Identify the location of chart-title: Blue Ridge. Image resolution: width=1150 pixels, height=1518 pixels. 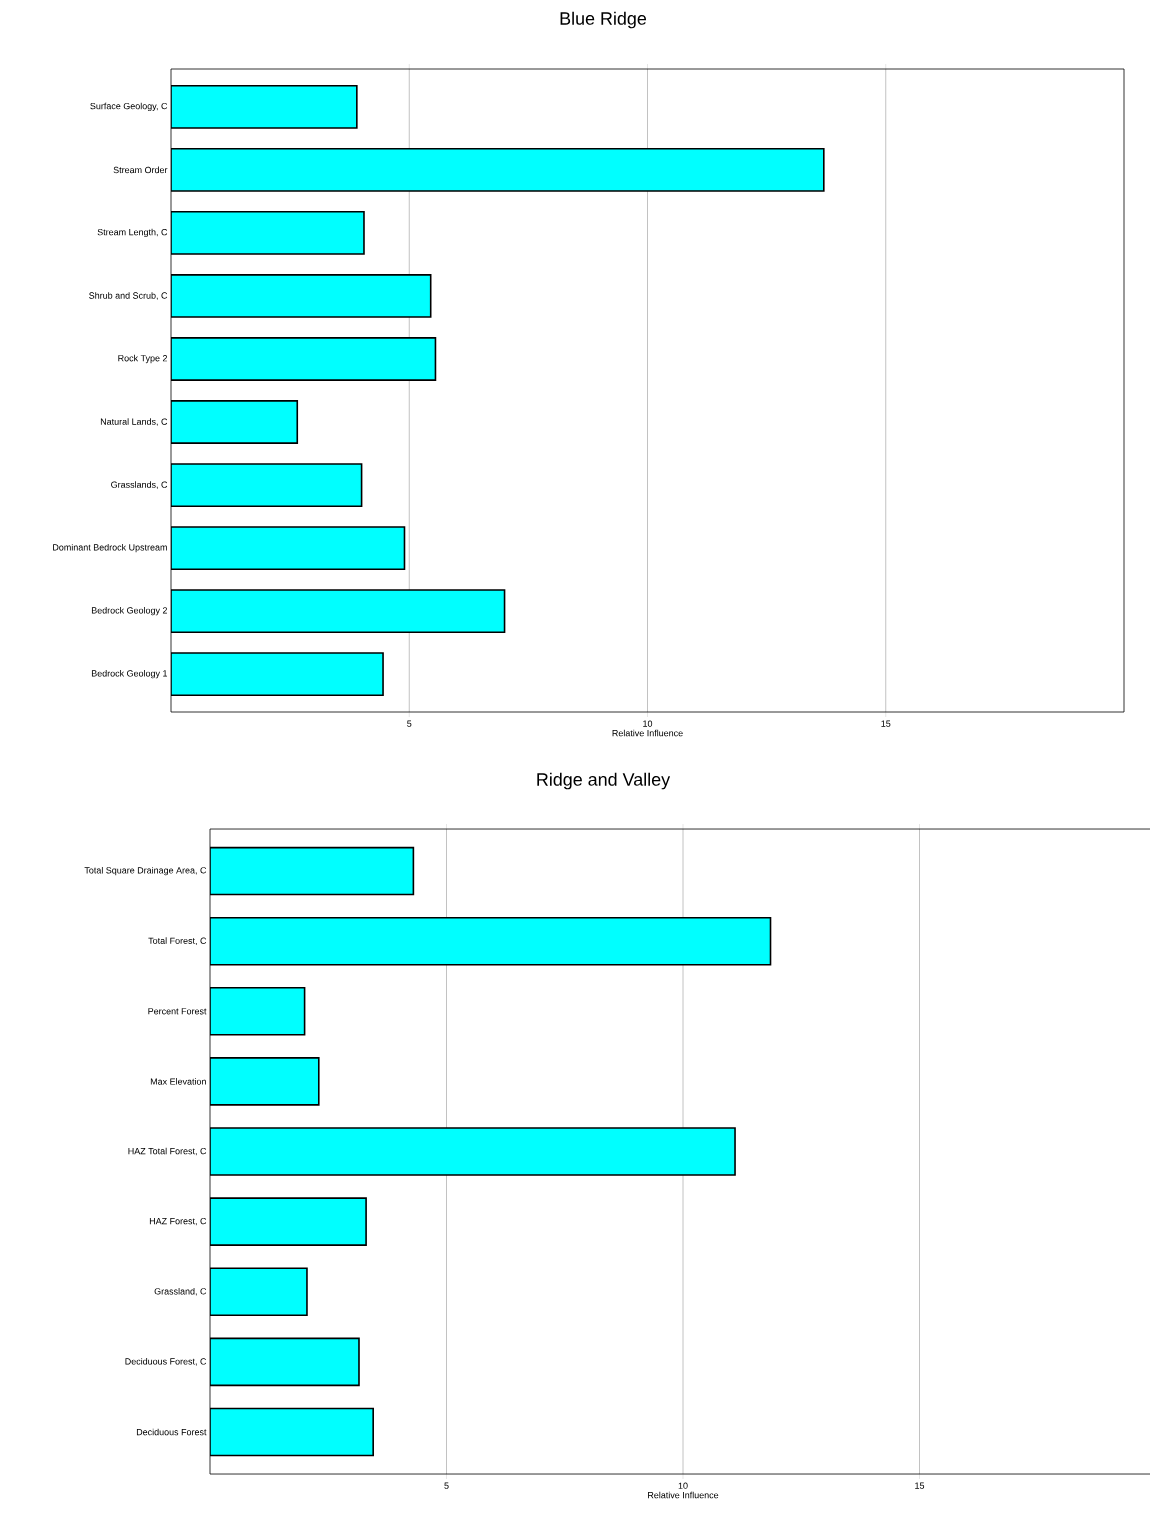
(603, 20).